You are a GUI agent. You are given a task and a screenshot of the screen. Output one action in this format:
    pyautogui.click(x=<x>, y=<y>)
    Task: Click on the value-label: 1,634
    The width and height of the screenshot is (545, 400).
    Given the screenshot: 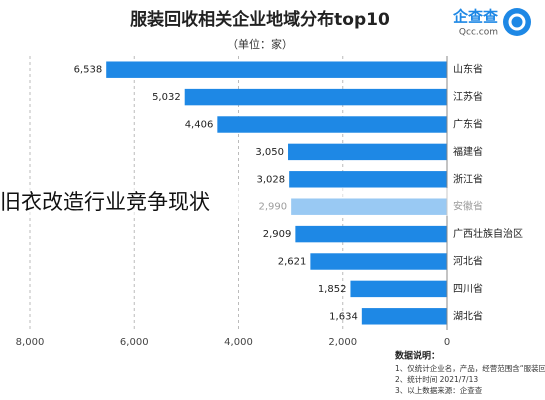 What is the action you would take?
    pyautogui.click(x=343, y=316)
    